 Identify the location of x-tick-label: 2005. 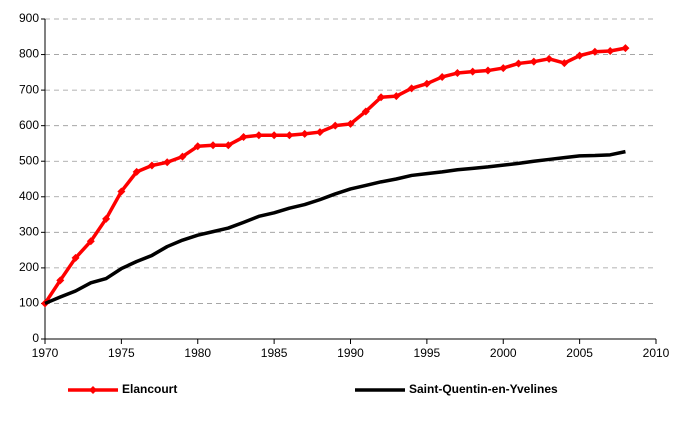
(579, 353).